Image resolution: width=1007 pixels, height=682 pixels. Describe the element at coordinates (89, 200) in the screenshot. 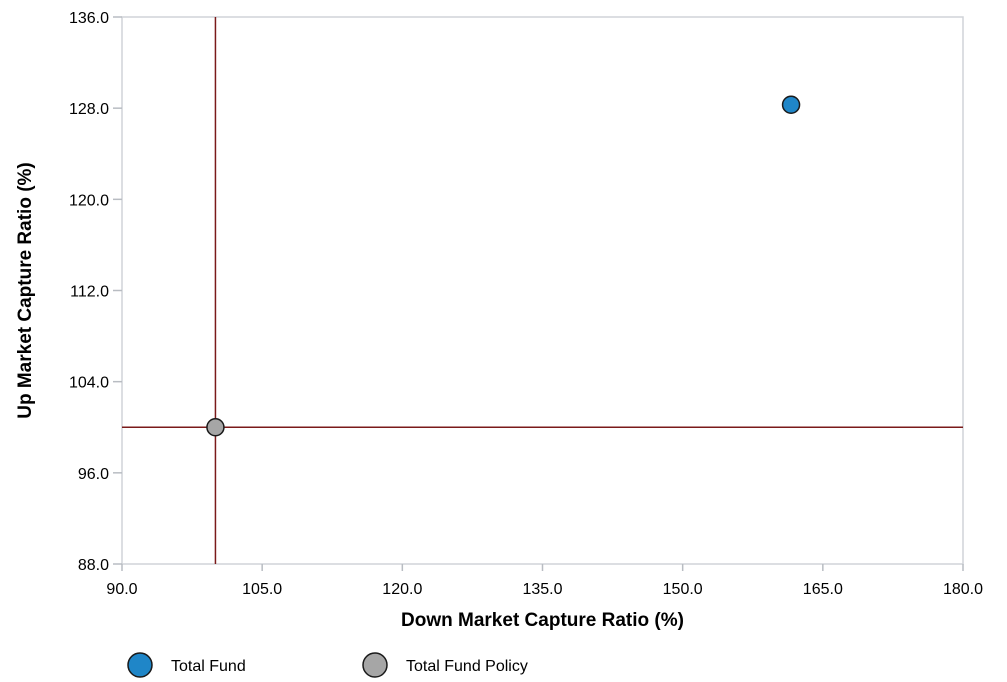

I see `y-tick-label: 120.0` at that location.